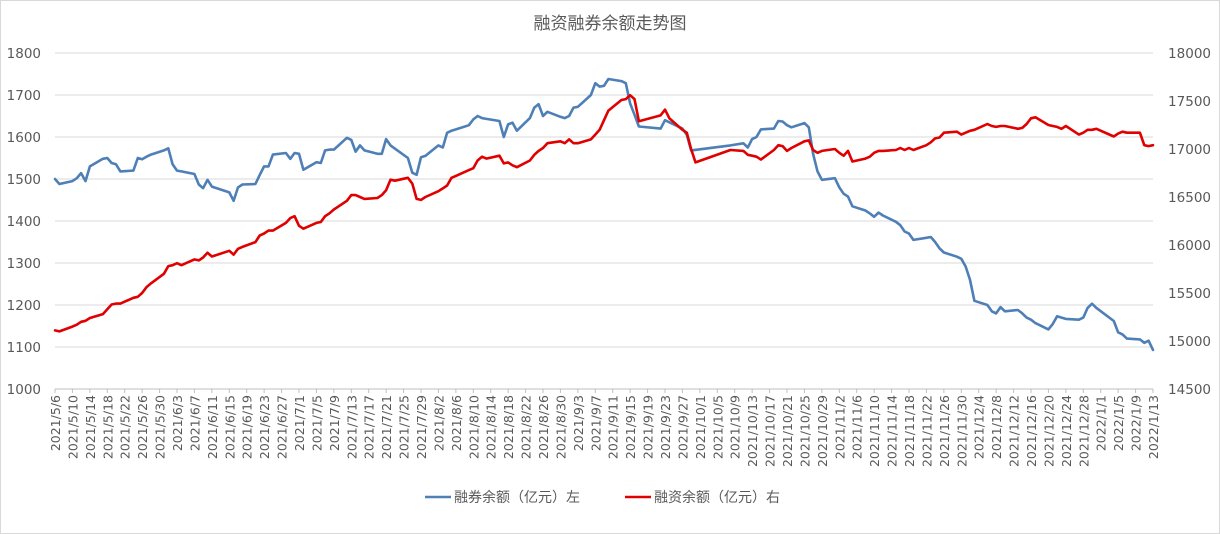 The width and height of the screenshot is (1220, 534). What do you see at coordinates (926, 431) in the screenshot?
I see `x-tick-label: 2021/11/22` at bounding box center [926, 431].